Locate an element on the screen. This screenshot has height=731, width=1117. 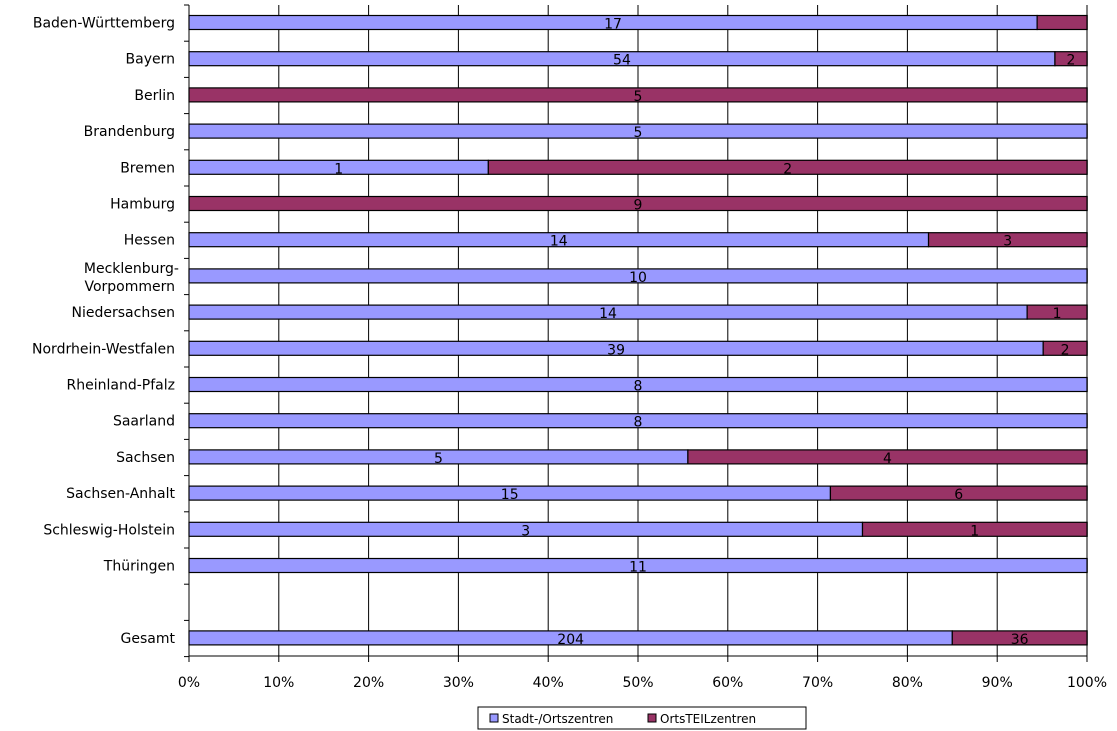
legend-label: Stadt-/Ortszentren is located at coordinates (557, 719).